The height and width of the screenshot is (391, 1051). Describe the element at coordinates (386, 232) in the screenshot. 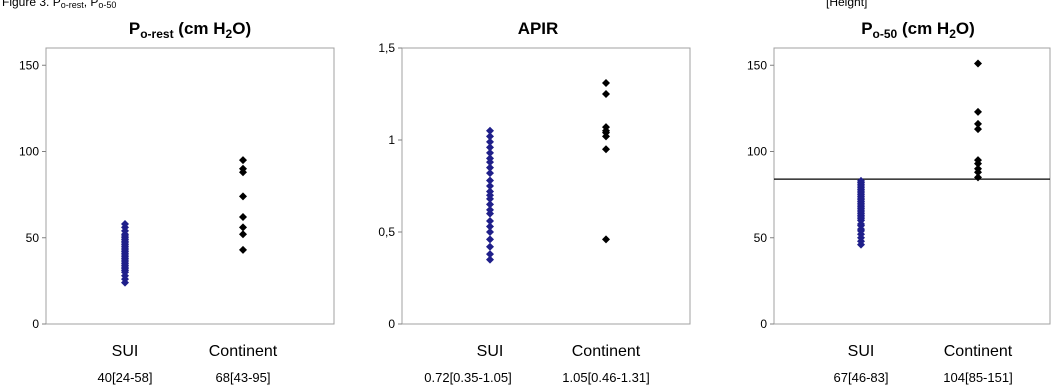

I see `y-tick-label: 0,5` at that location.